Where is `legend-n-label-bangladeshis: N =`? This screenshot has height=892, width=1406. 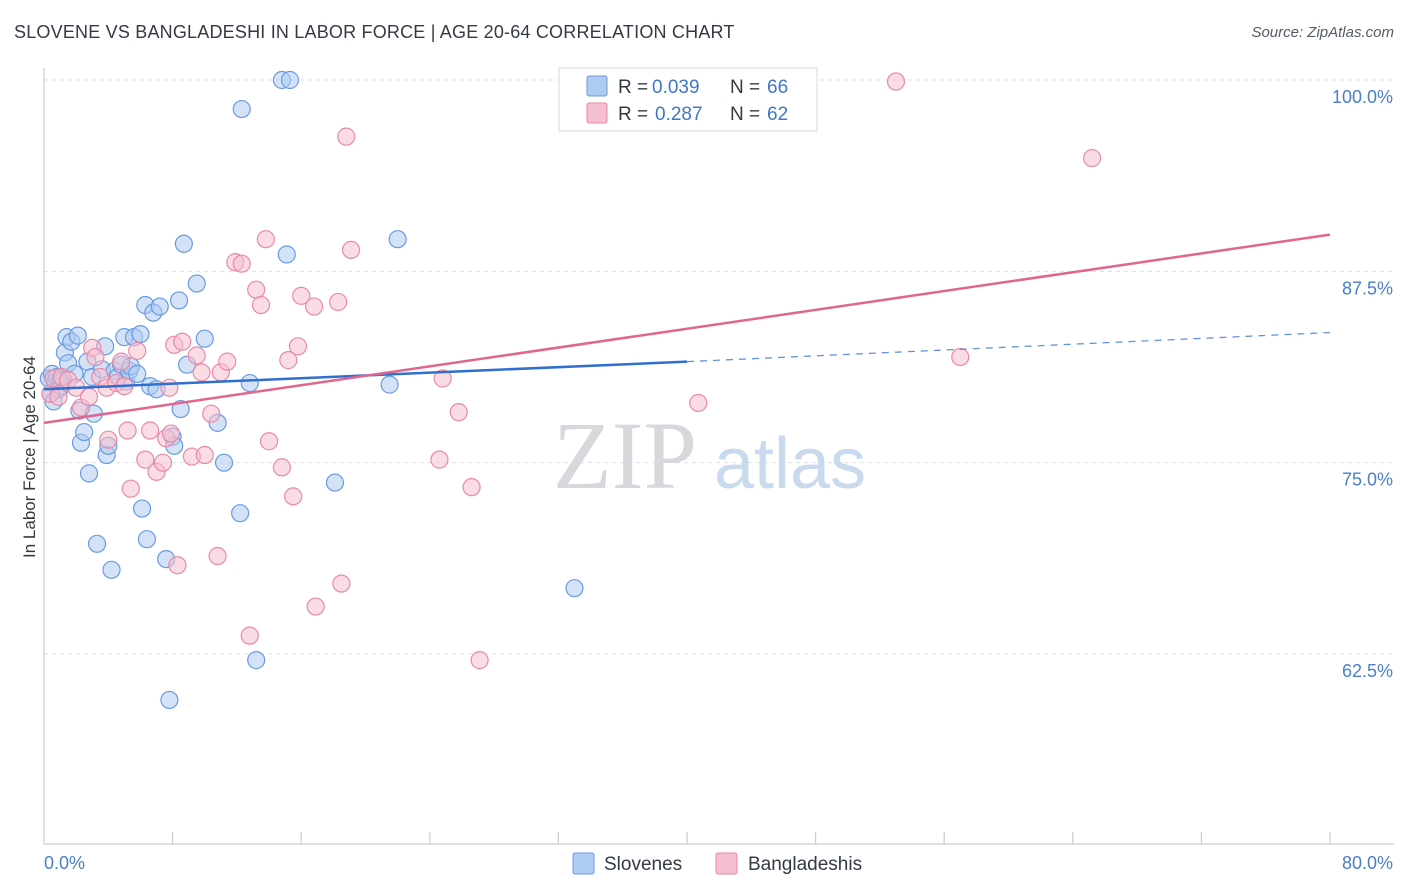 legend-n-label-bangladeshis: N = is located at coordinates (745, 114).